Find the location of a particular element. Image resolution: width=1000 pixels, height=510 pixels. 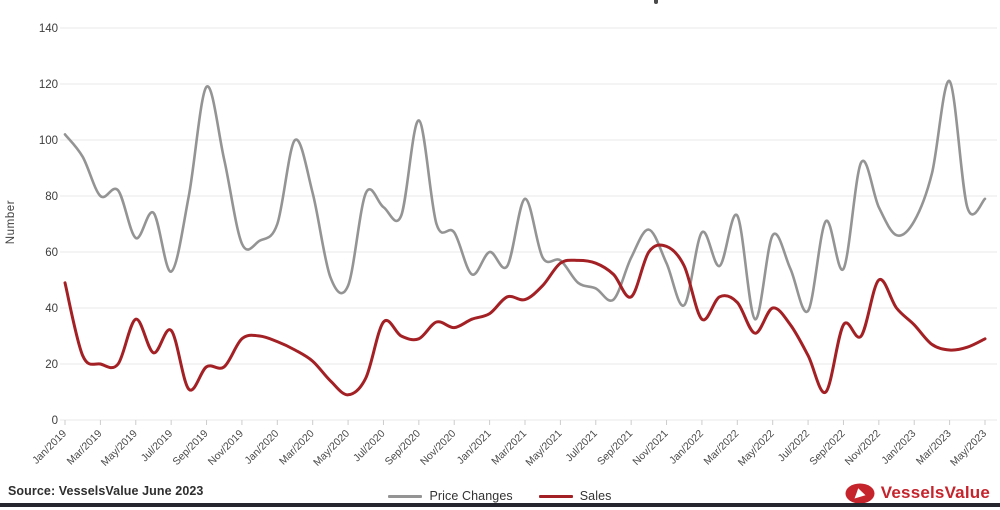

x-tick-label: Jan/2021 is located at coordinates (474, 447).